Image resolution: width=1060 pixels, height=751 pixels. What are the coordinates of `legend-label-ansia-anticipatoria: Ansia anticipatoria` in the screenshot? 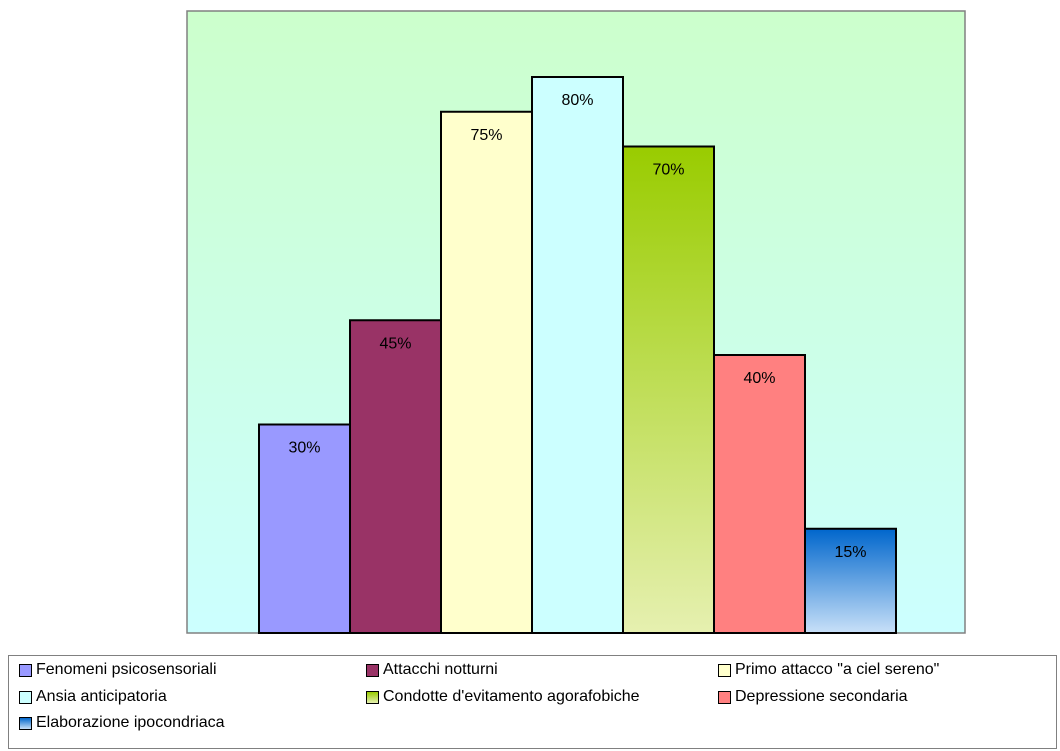 It's located at (101, 696).